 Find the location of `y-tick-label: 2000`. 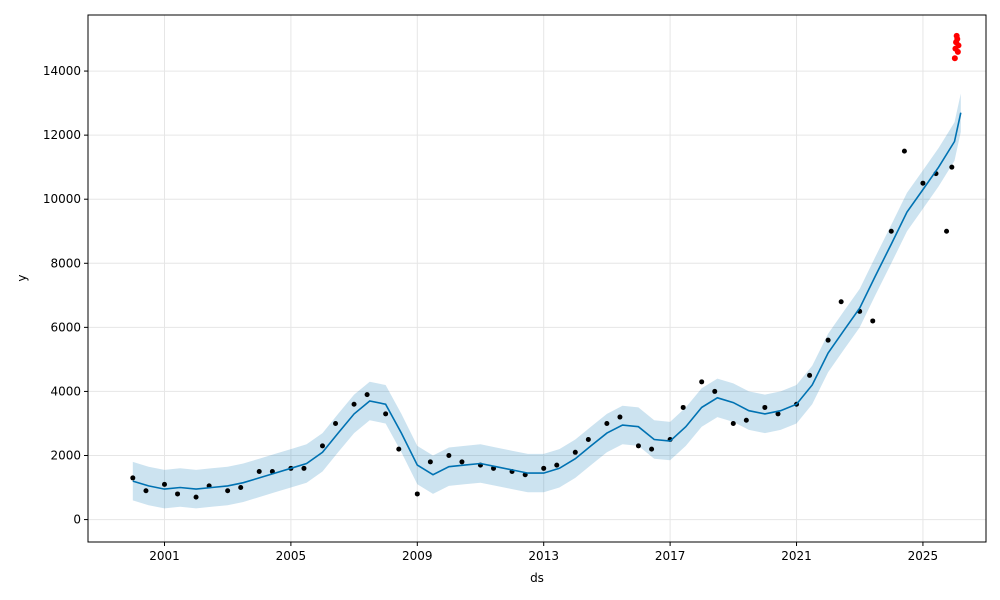

y-tick-label: 2000 is located at coordinates (65, 456).